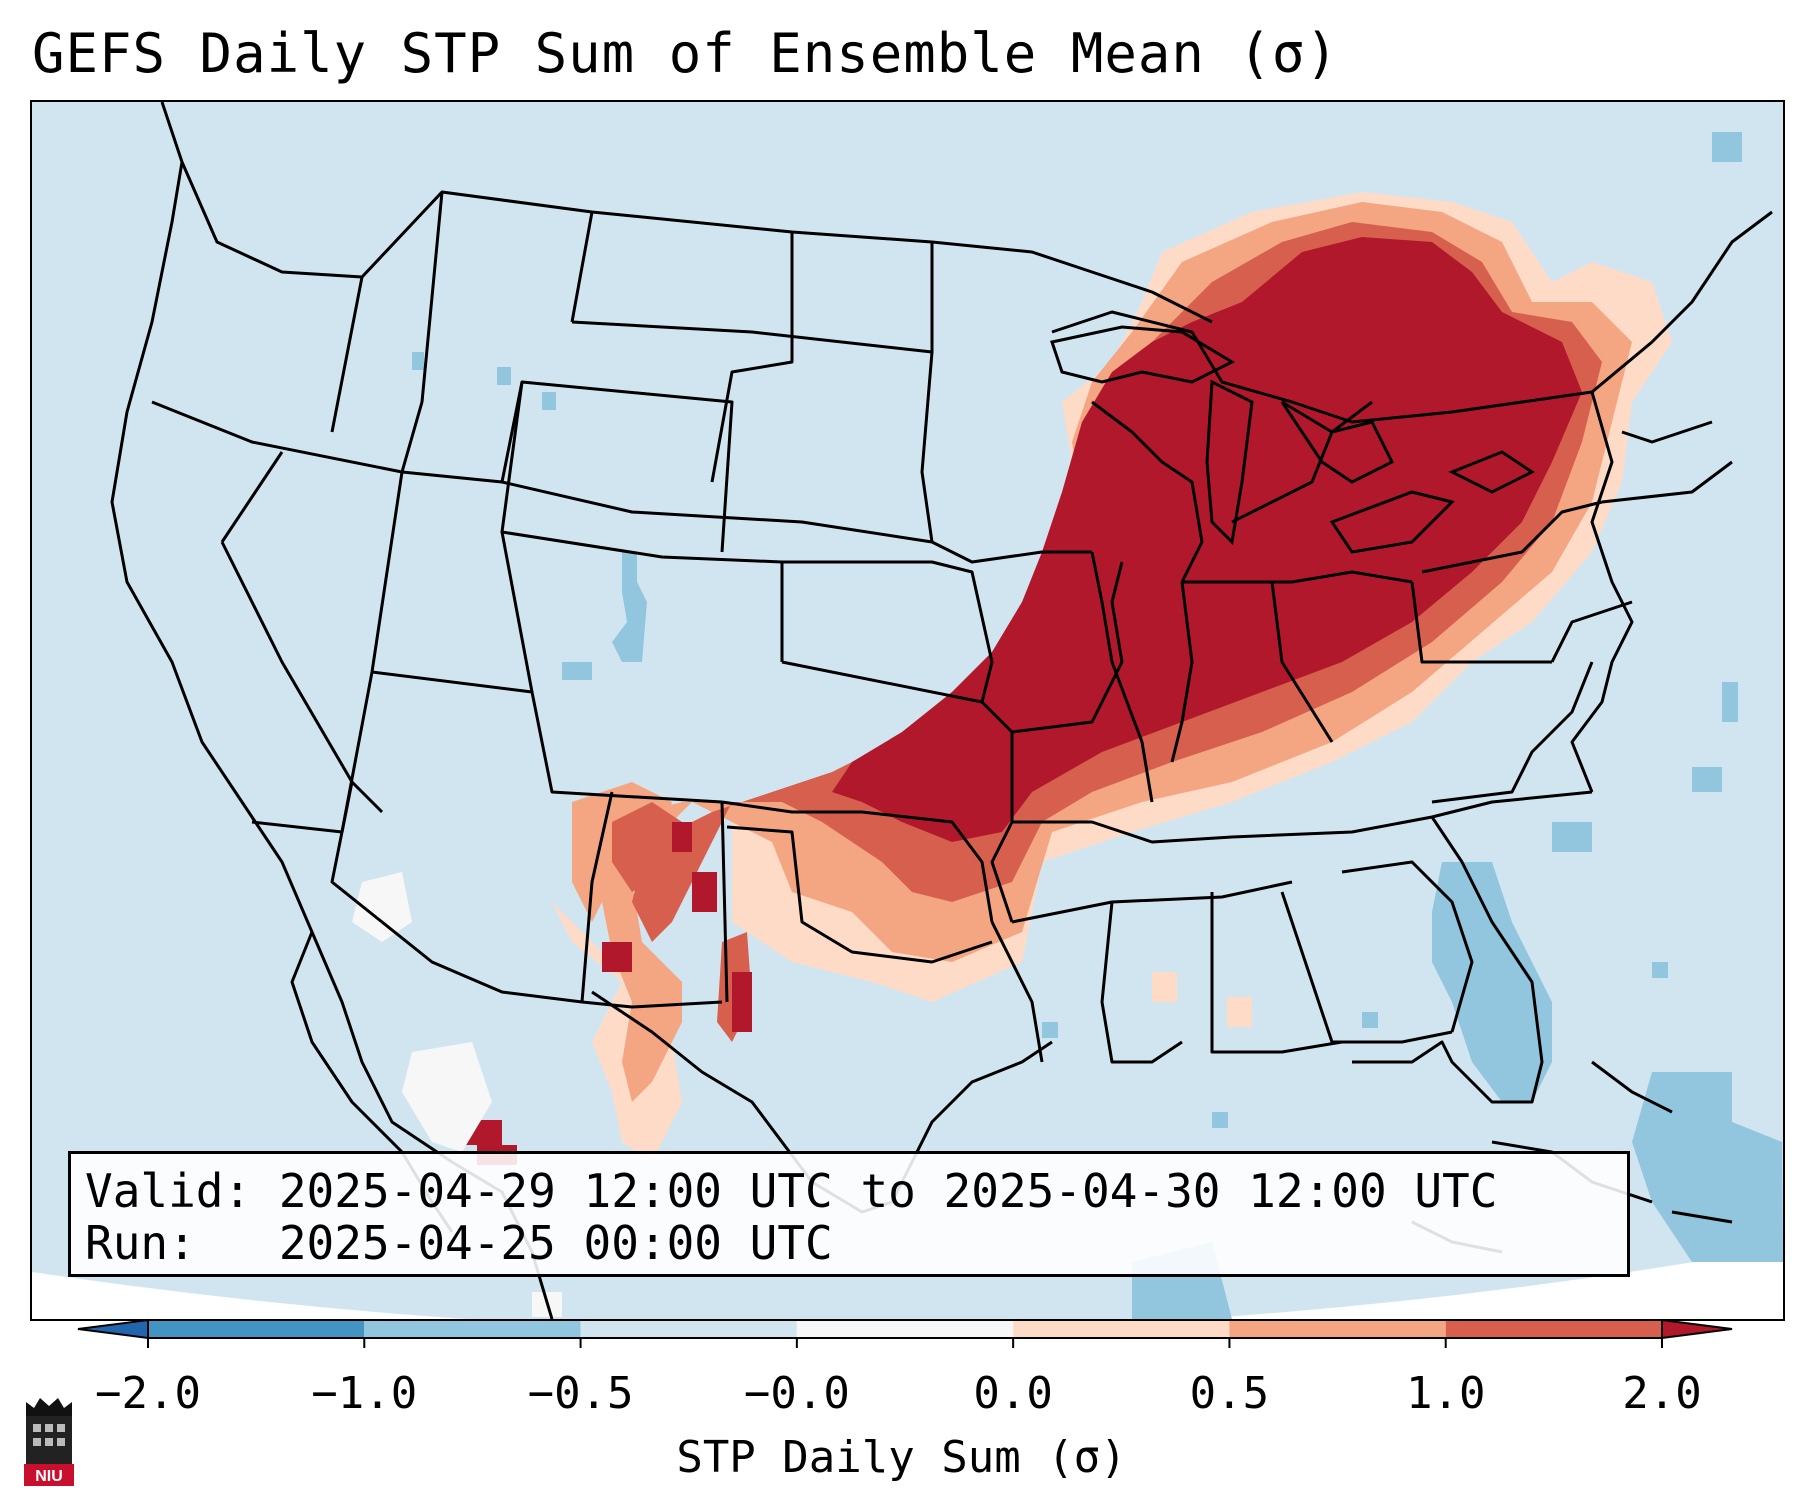 The height and width of the screenshot is (1506, 1803). Describe the element at coordinates (1229, 1393) in the screenshot. I see `colorbar-tick-label: 0.5` at that location.